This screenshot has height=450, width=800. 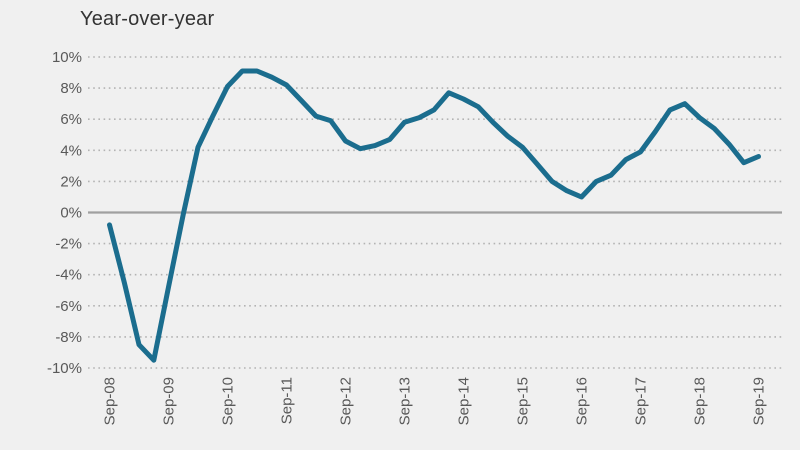 What do you see at coordinates (228, 401) in the screenshot?
I see `x-axis-tick-label: Sep-10` at bounding box center [228, 401].